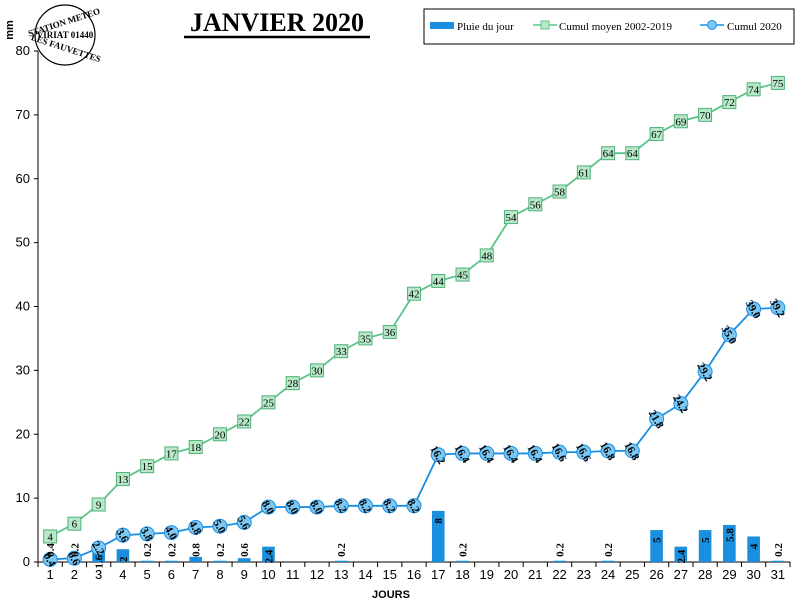 The image size is (800, 606). What do you see at coordinates (65, 35) in the screenshot?
I see `stamp-circle` at bounding box center [65, 35].